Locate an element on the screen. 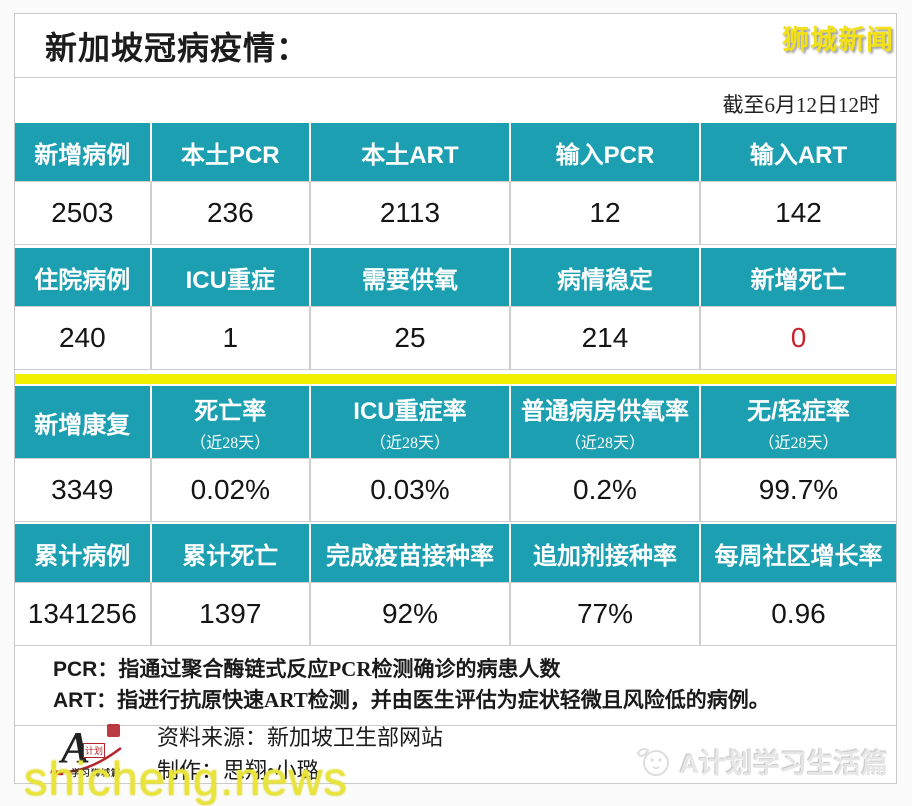 The image size is (912, 806). value-cell: 0.96 is located at coordinates (798, 614).